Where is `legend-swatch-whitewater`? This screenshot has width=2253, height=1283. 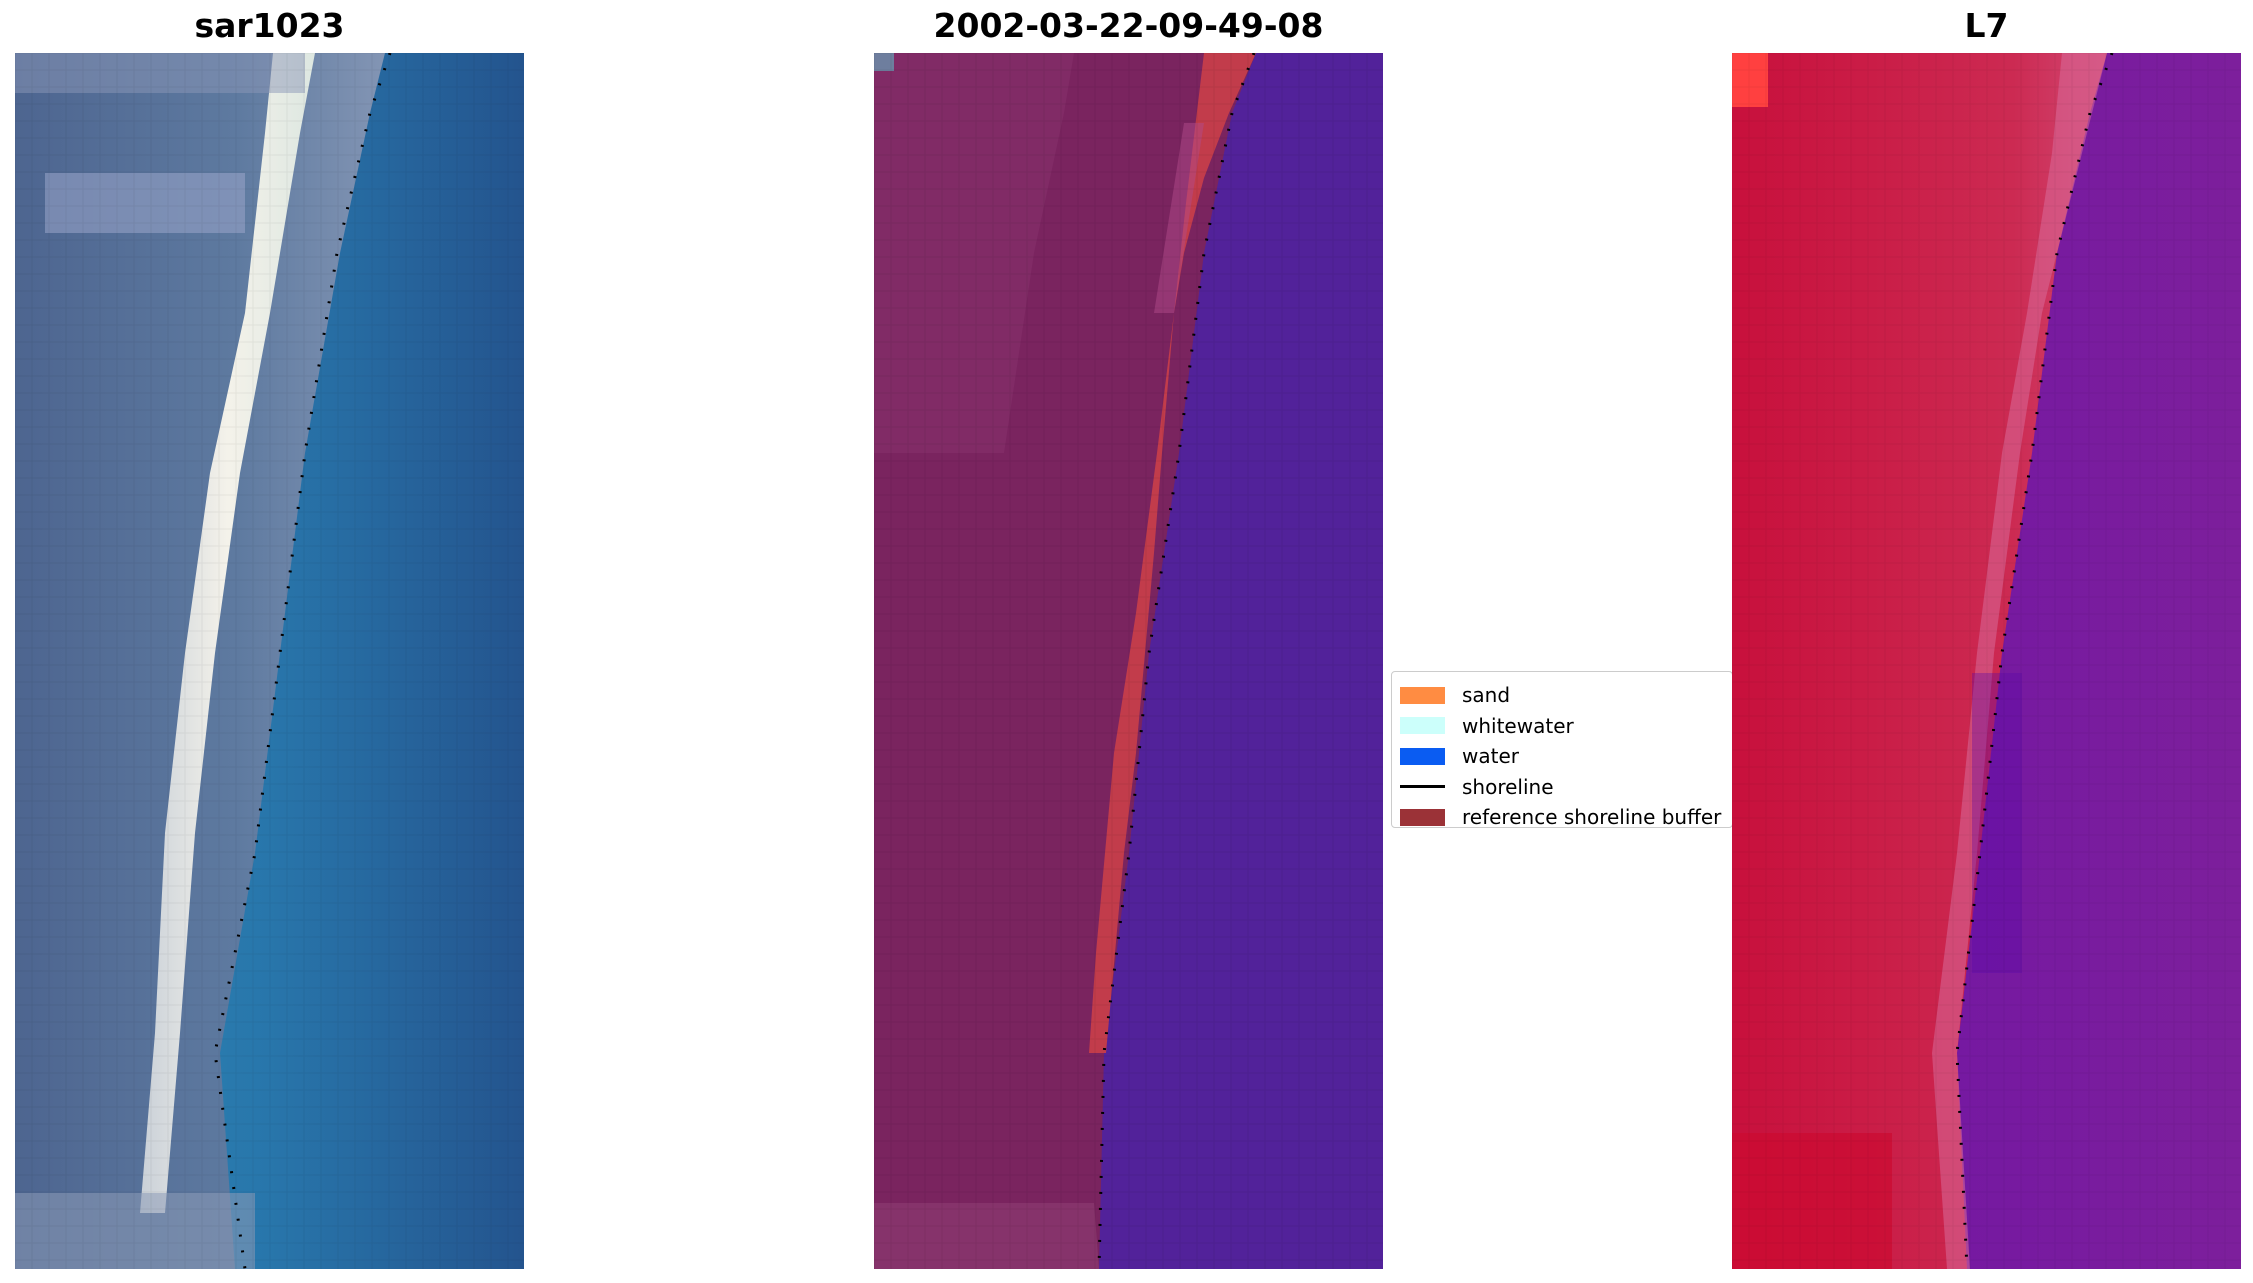
legend-swatch-whitewater is located at coordinates (1422, 726).